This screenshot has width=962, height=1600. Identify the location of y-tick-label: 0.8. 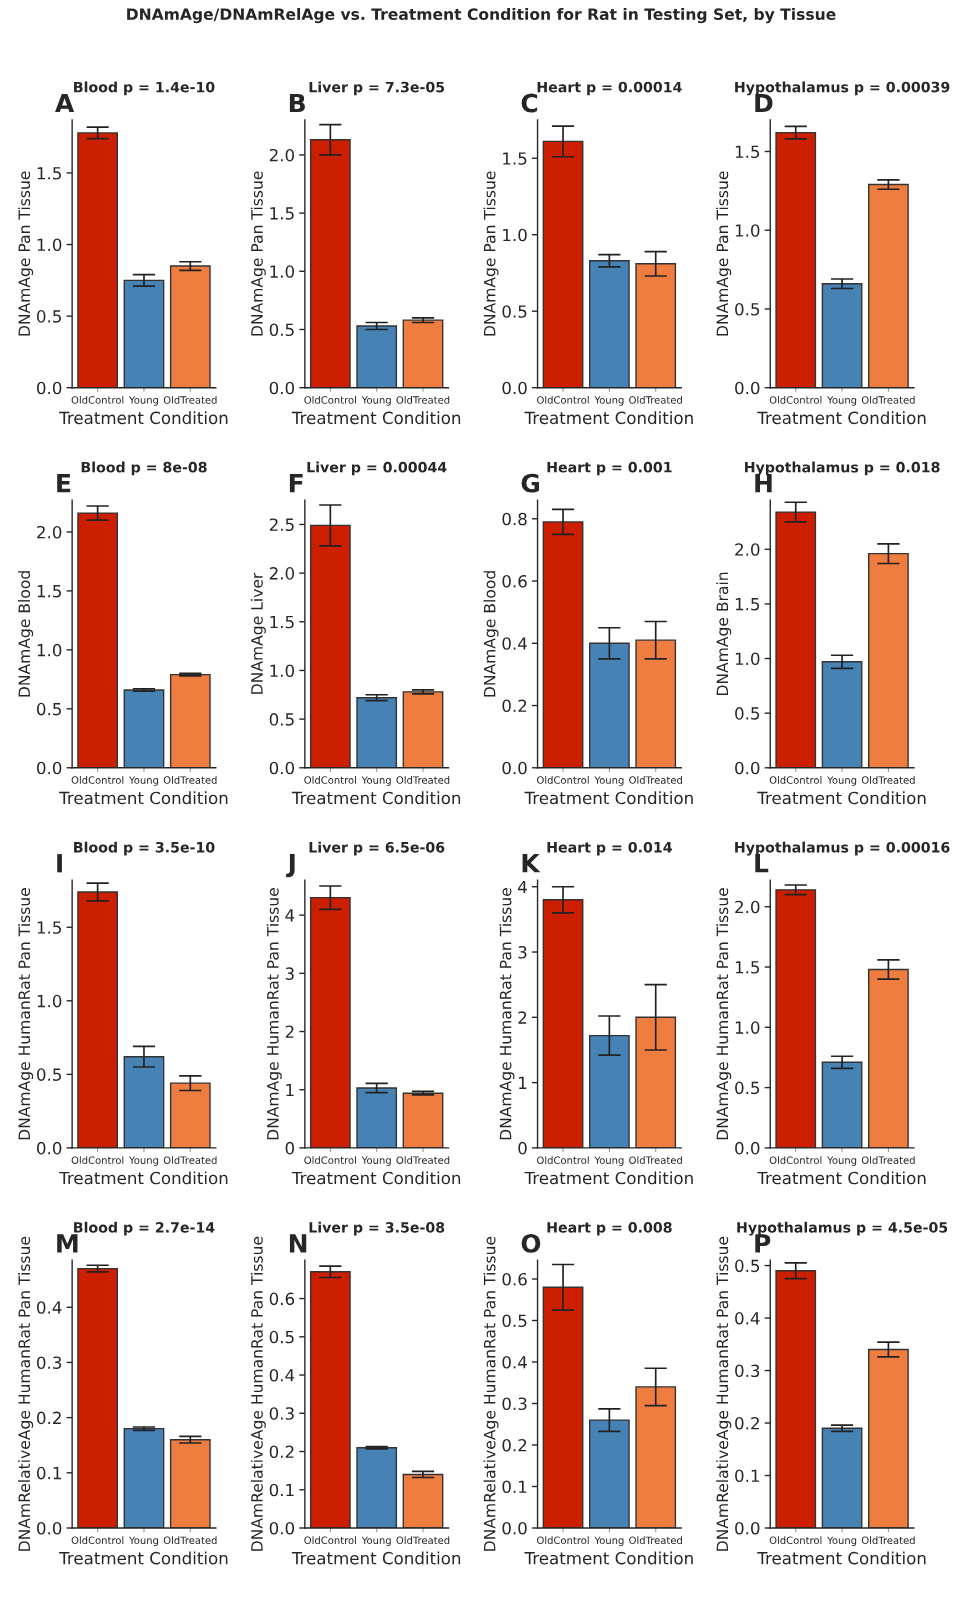
(514, 519).